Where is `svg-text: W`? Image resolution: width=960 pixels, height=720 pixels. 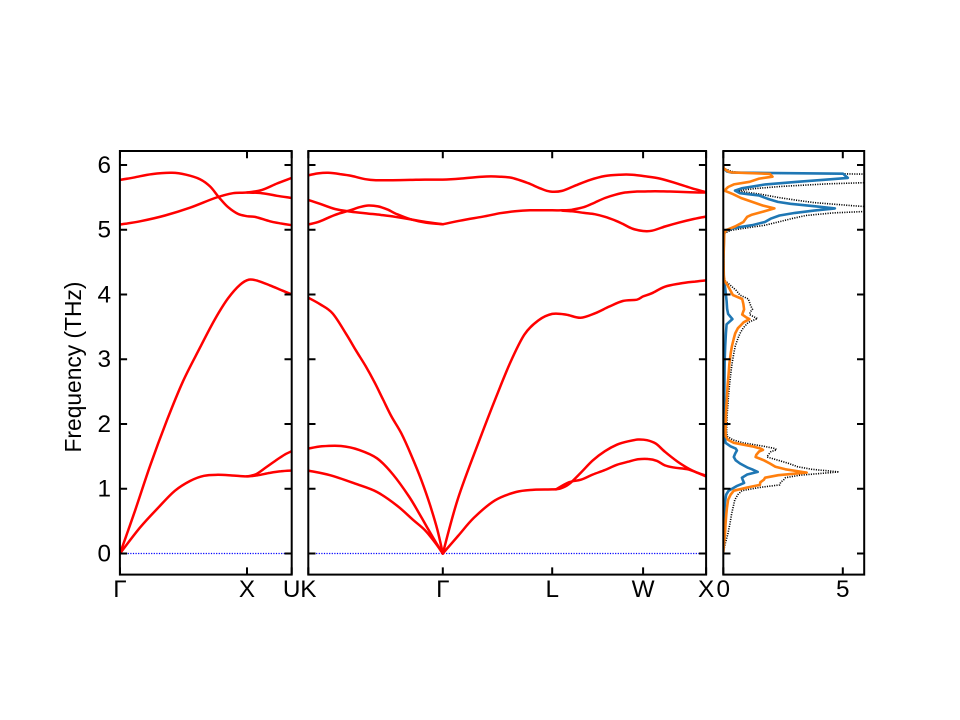 svg-text: W is located at coordinates (643, 589).